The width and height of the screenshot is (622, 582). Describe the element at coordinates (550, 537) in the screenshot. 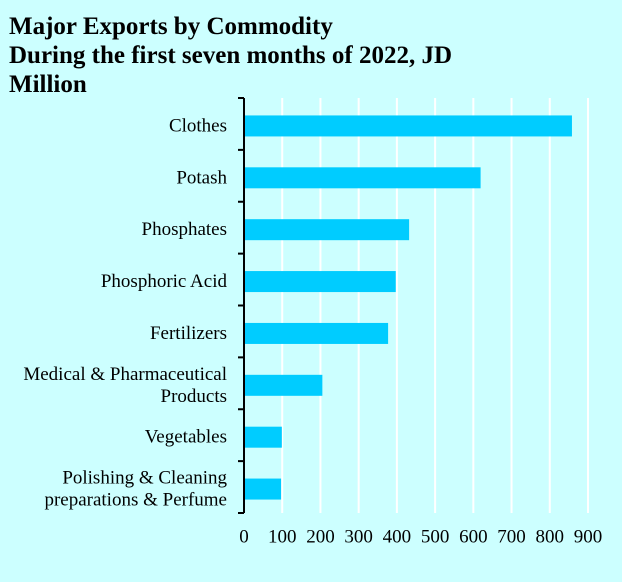

I see `x-tick-label: 800` at that location.